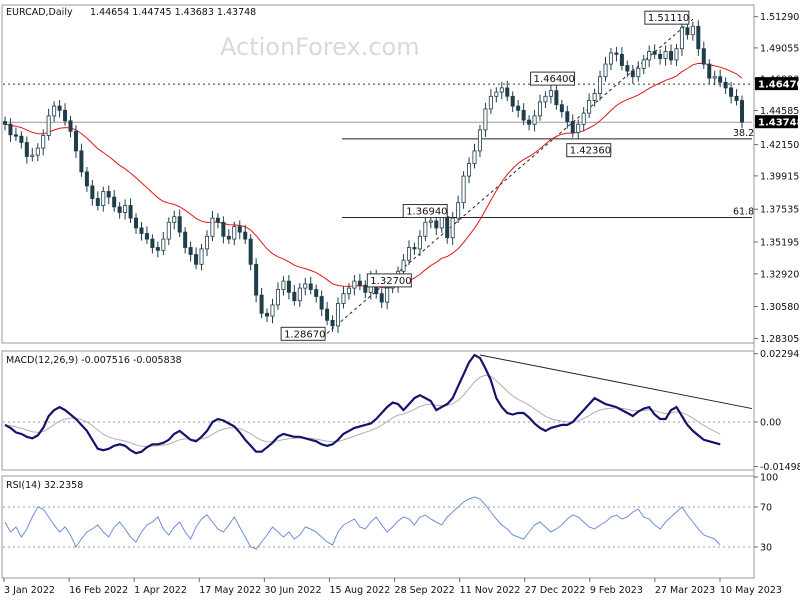 The height and width of the screenshot is (600, 800). I want to click on rsi-path, so click(362, 523).